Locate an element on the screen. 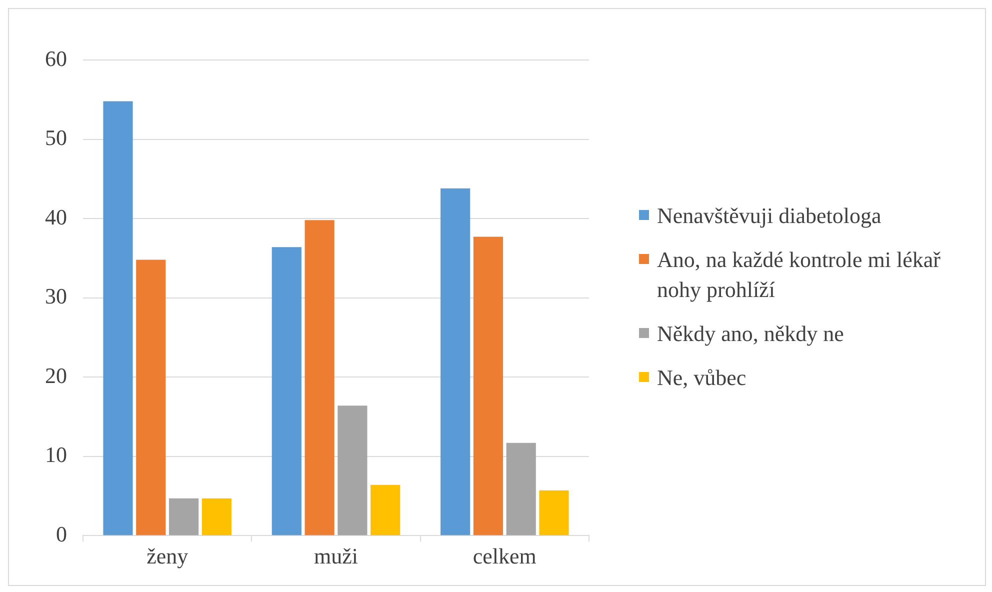 The width and height of the screenshot is (992, 592). y-tick-label: 20 is located at coordinates (56, 375).